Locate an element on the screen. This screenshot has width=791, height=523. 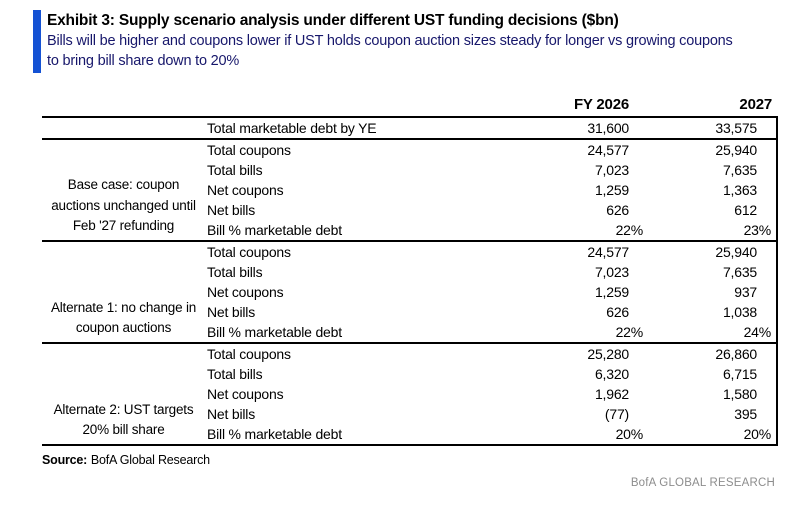
source-text: BofA Global Research is located at coordinates (150, 459).